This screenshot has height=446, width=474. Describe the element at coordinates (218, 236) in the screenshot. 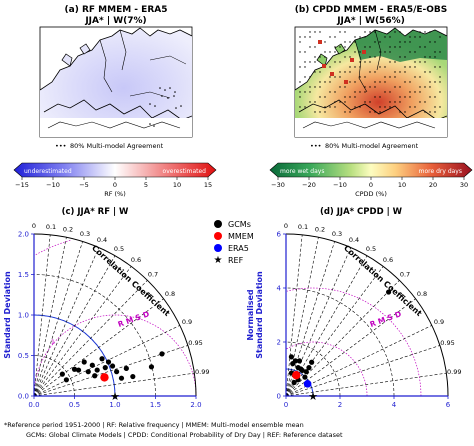

I see `legend-marker-mmem` at that location.